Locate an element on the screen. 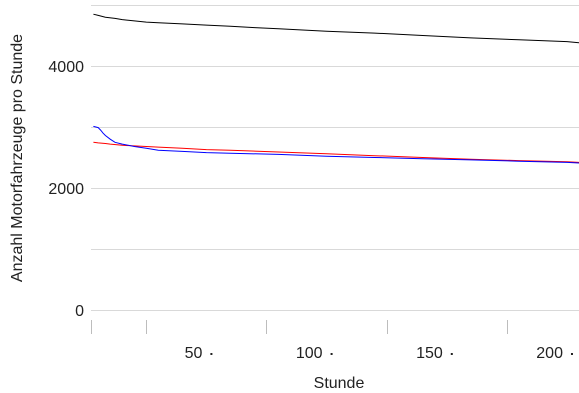  x-tick-label-2: 150 is located at coordinates (429, 353).